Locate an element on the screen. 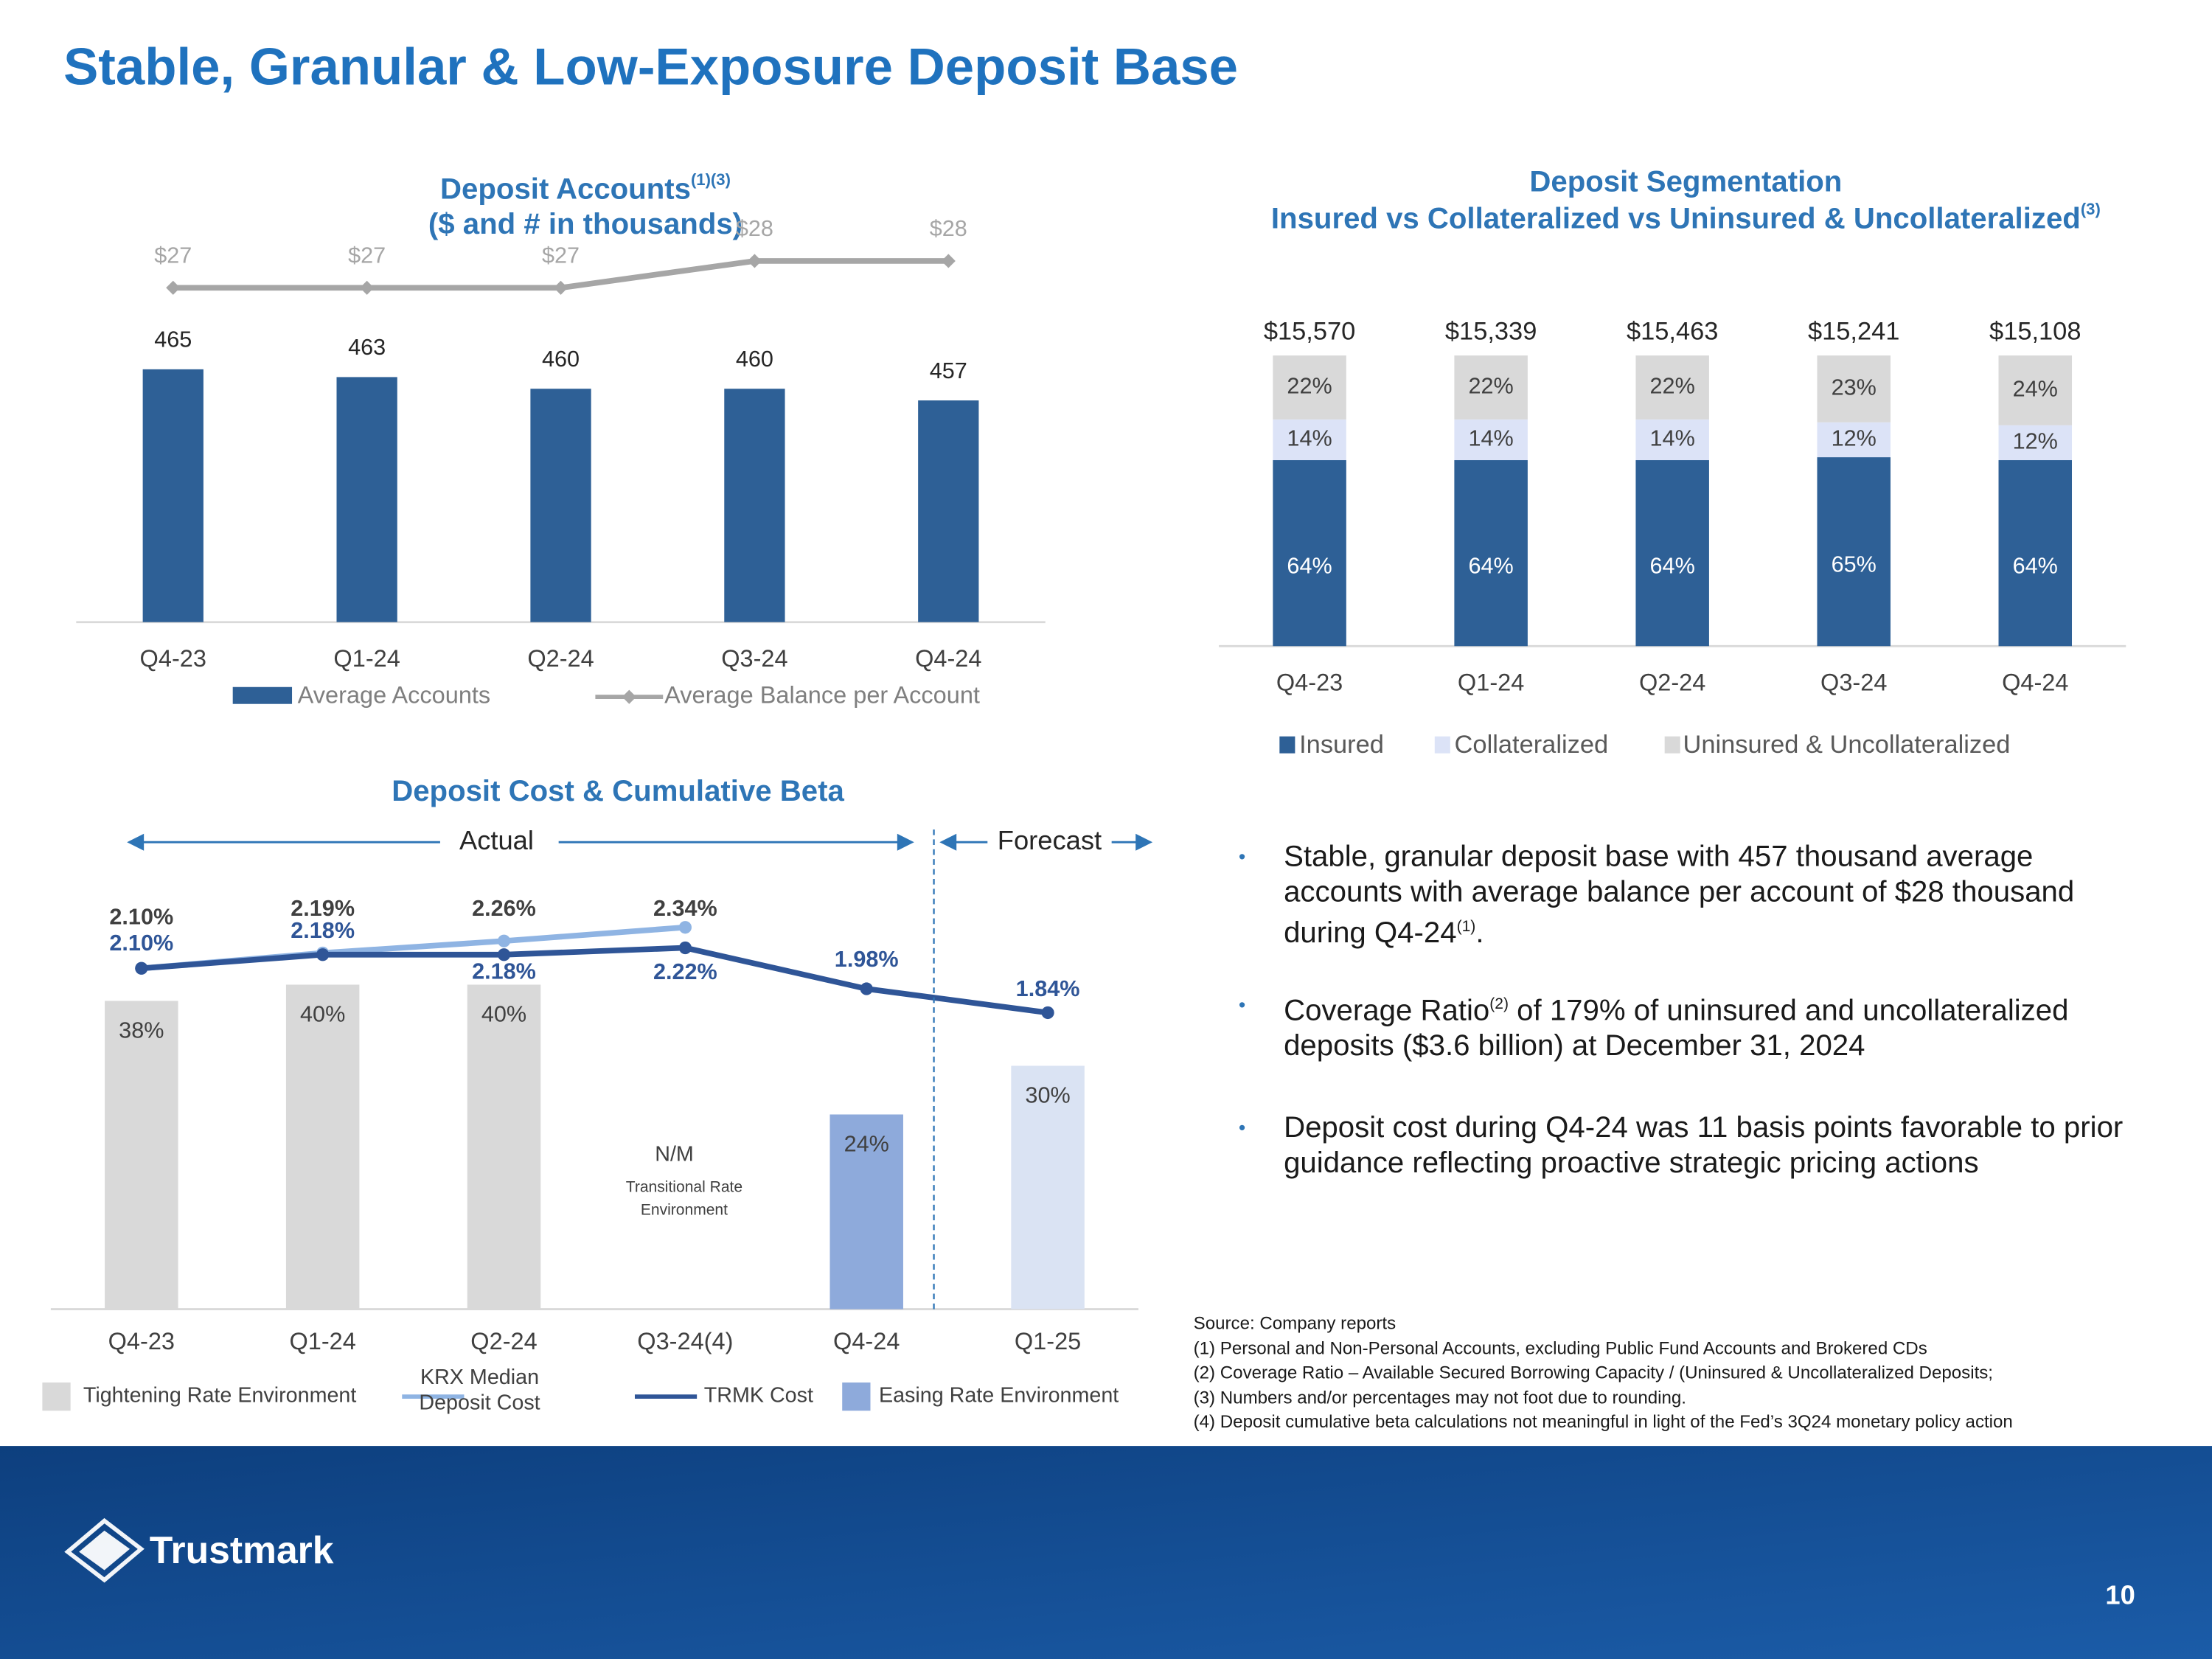 The image size is (2212, 1659). x-tick-label: Q3-24 is located at coordinates (754, 658).